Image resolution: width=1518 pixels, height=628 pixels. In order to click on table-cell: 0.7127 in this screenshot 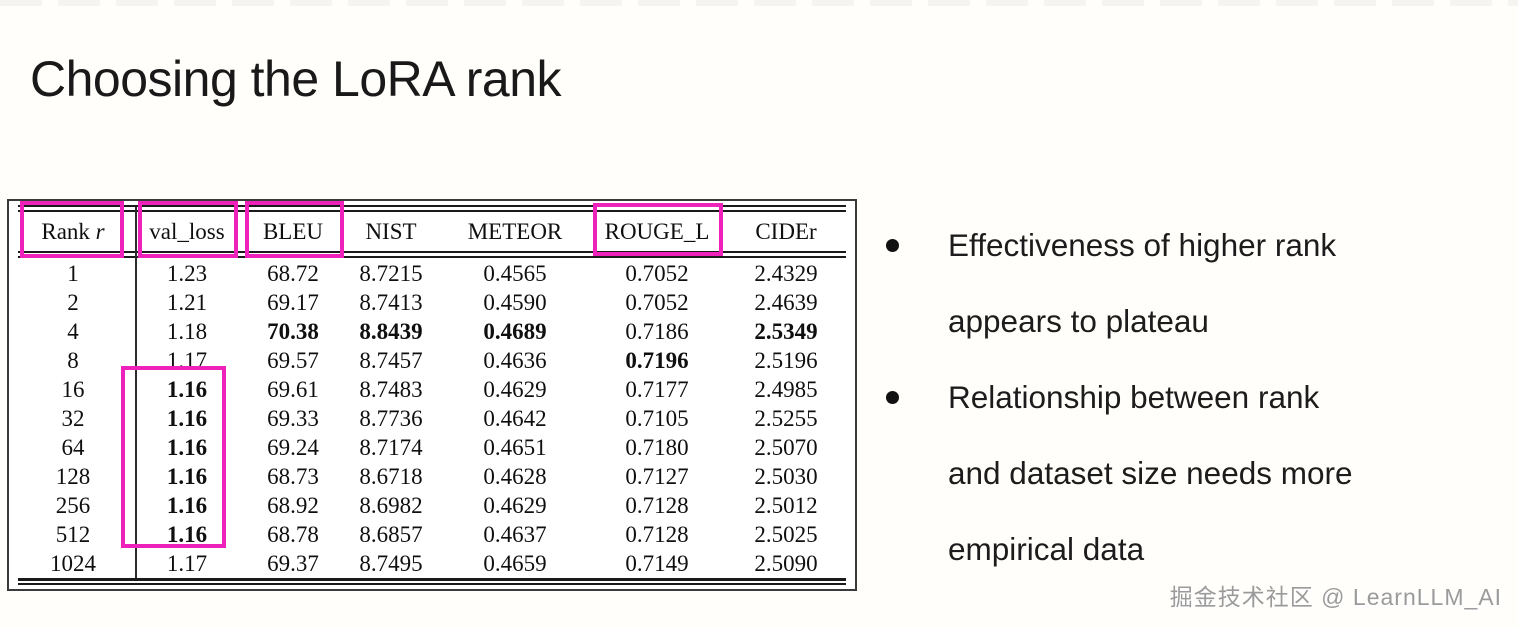, I will do `click(657, 476)`.